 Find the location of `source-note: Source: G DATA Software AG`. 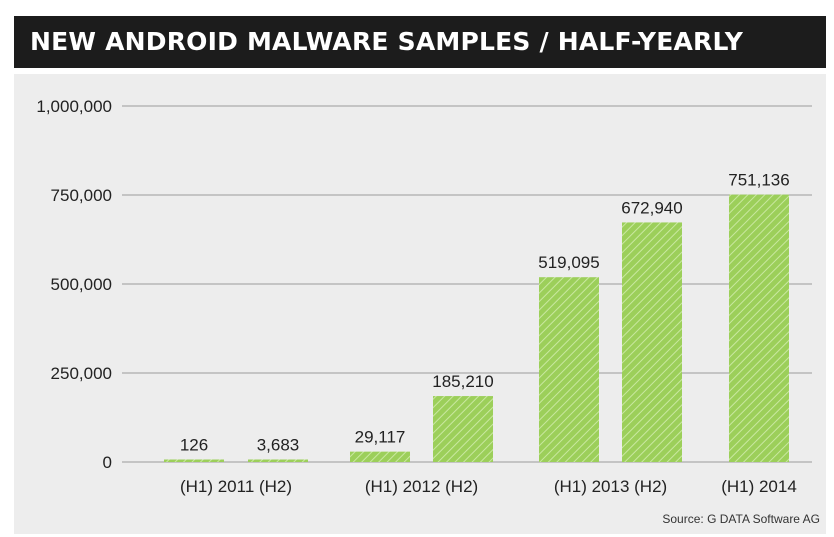

source-note: Source: G DATA Software AG is located at coordinates (741, 519).